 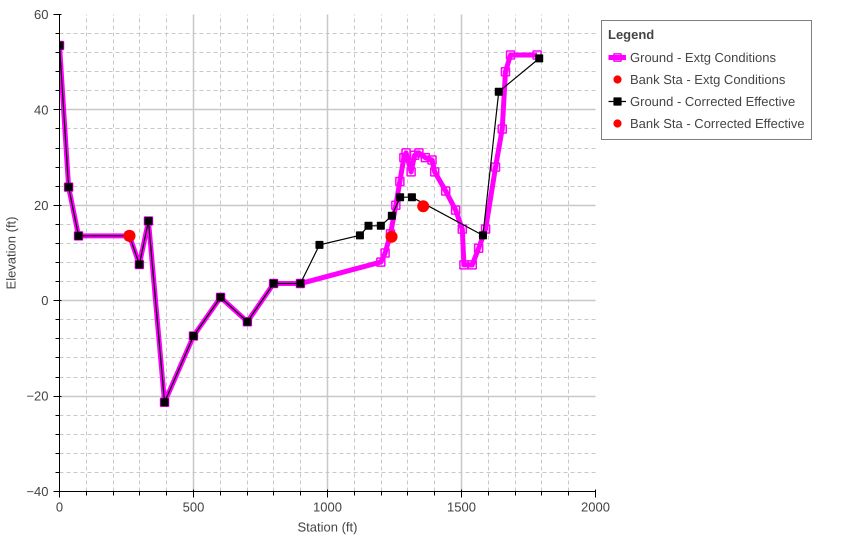 I want to click on x-tick-label: 500, so click(x=193, y=507).